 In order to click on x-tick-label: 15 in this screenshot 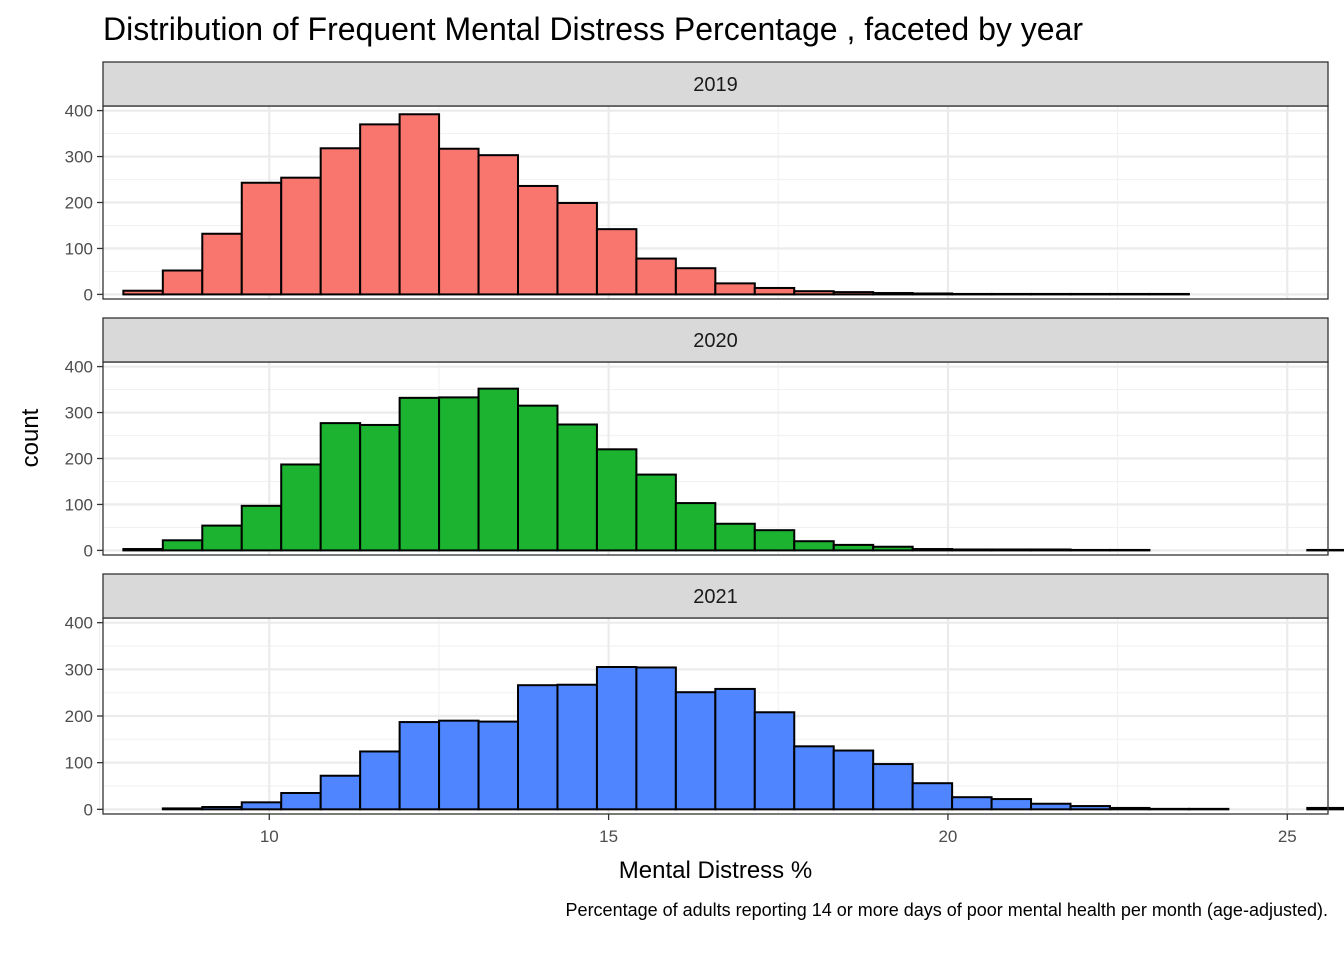, I will do `click(608, 836)`.